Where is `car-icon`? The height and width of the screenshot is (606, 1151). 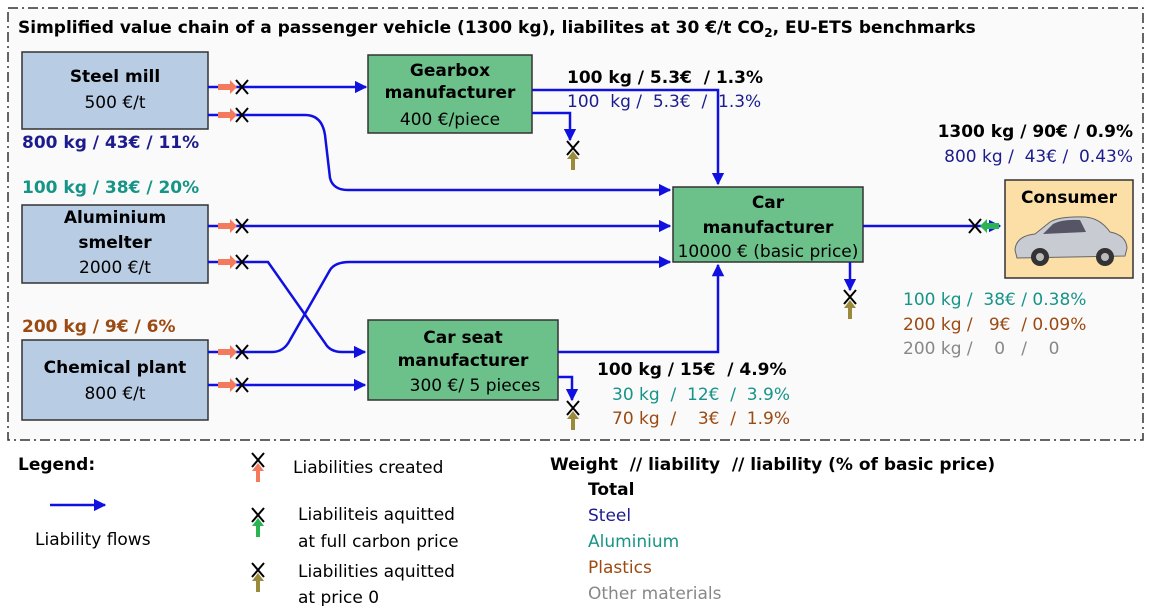 car-icon is located at coordinates (1071, 241).